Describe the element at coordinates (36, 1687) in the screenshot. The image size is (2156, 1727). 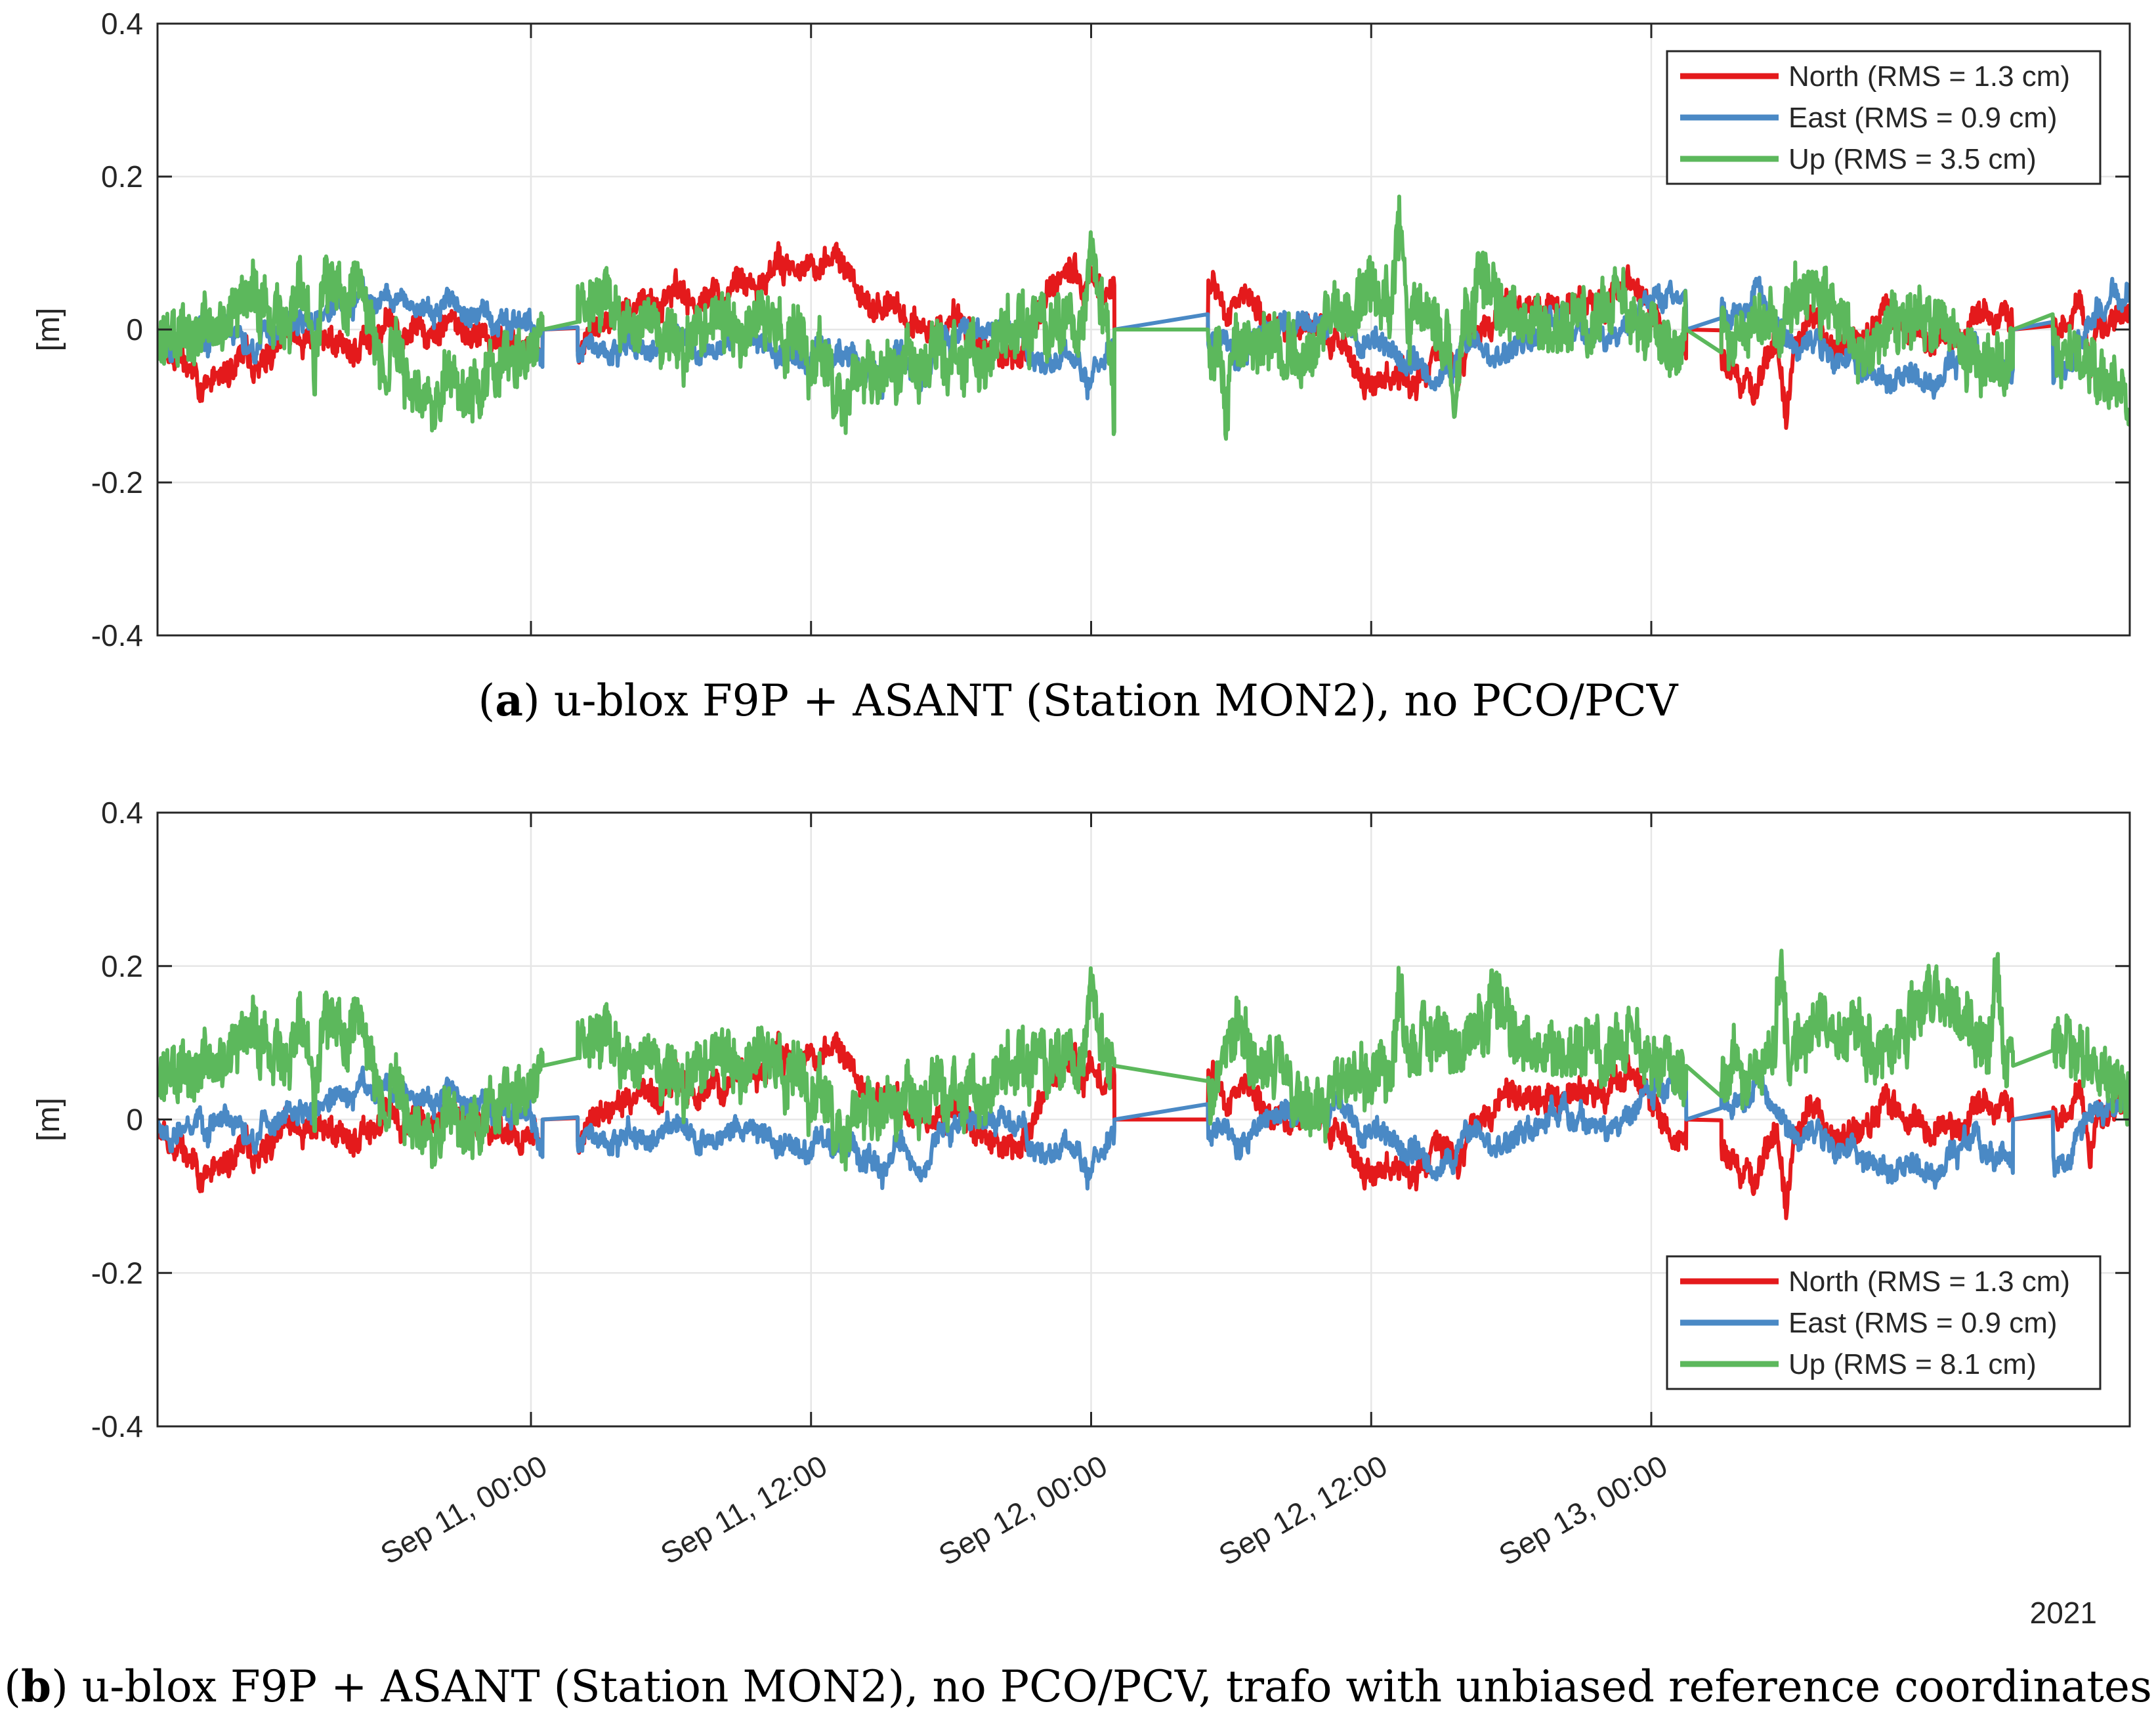
I see `caption-b-label: b` at that location.